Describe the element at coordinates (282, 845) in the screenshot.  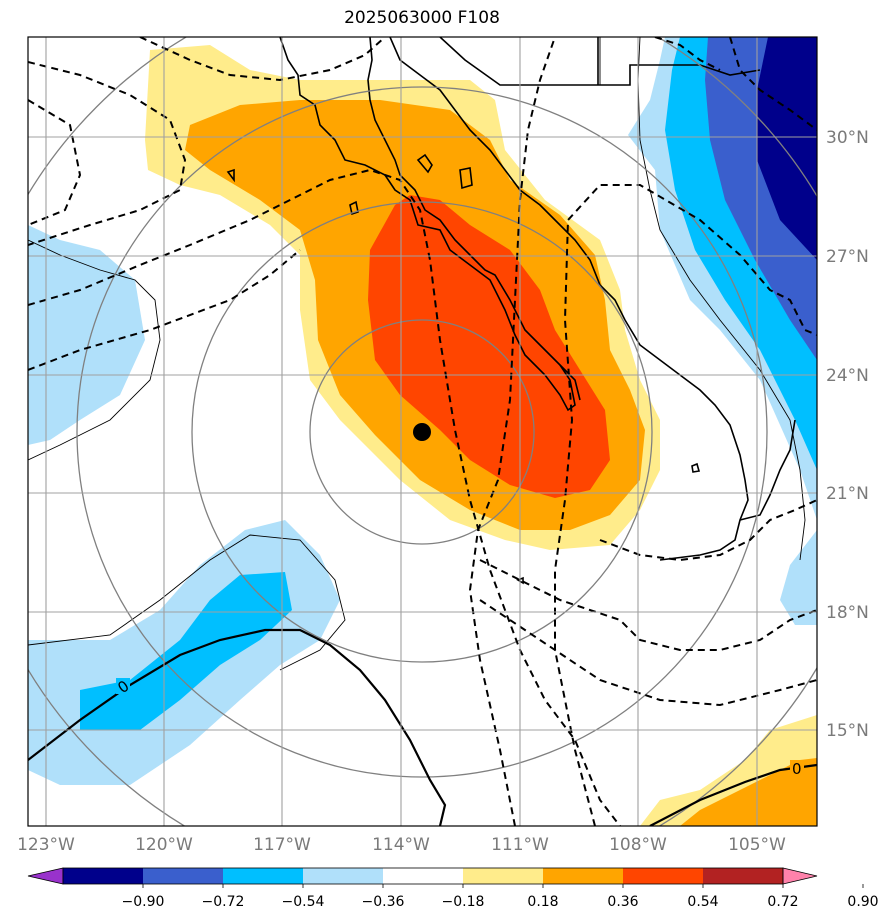
I see `lon-label: 117°W` at that location.